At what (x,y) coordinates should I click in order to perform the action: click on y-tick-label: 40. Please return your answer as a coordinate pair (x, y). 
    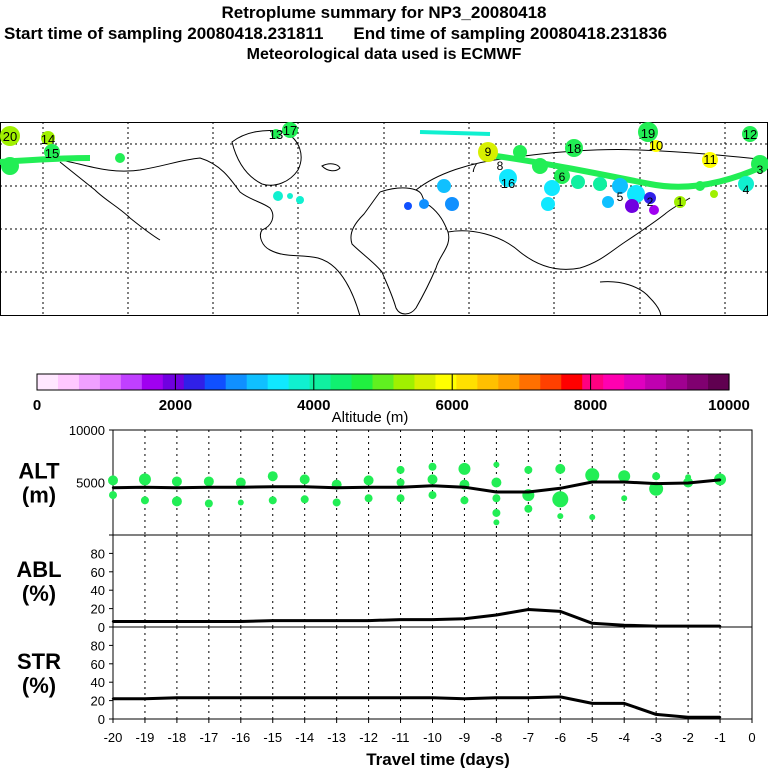
    Looking at the image, I should click on (98, 682).